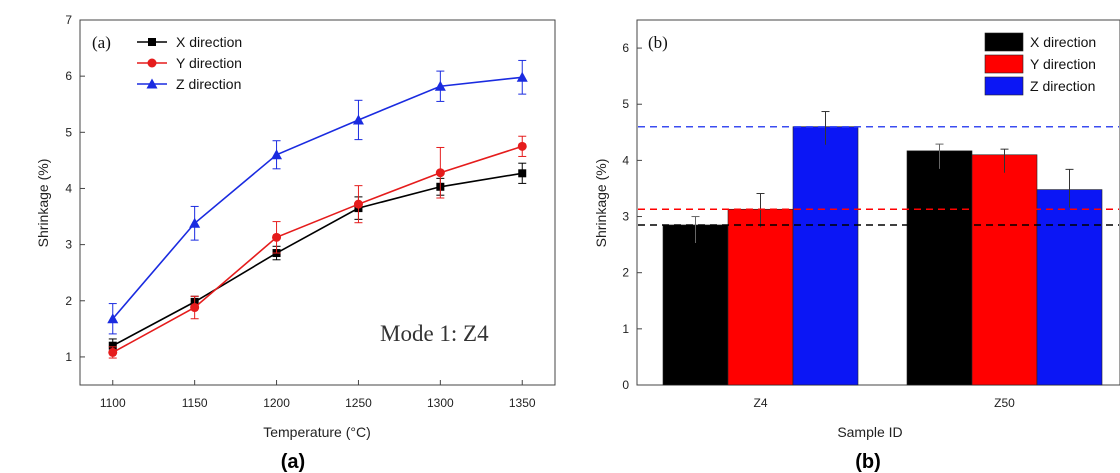 The height and width of the screenshot is (473, 1120). I want to click on x-tick-label: 1200, so click(276, 403).